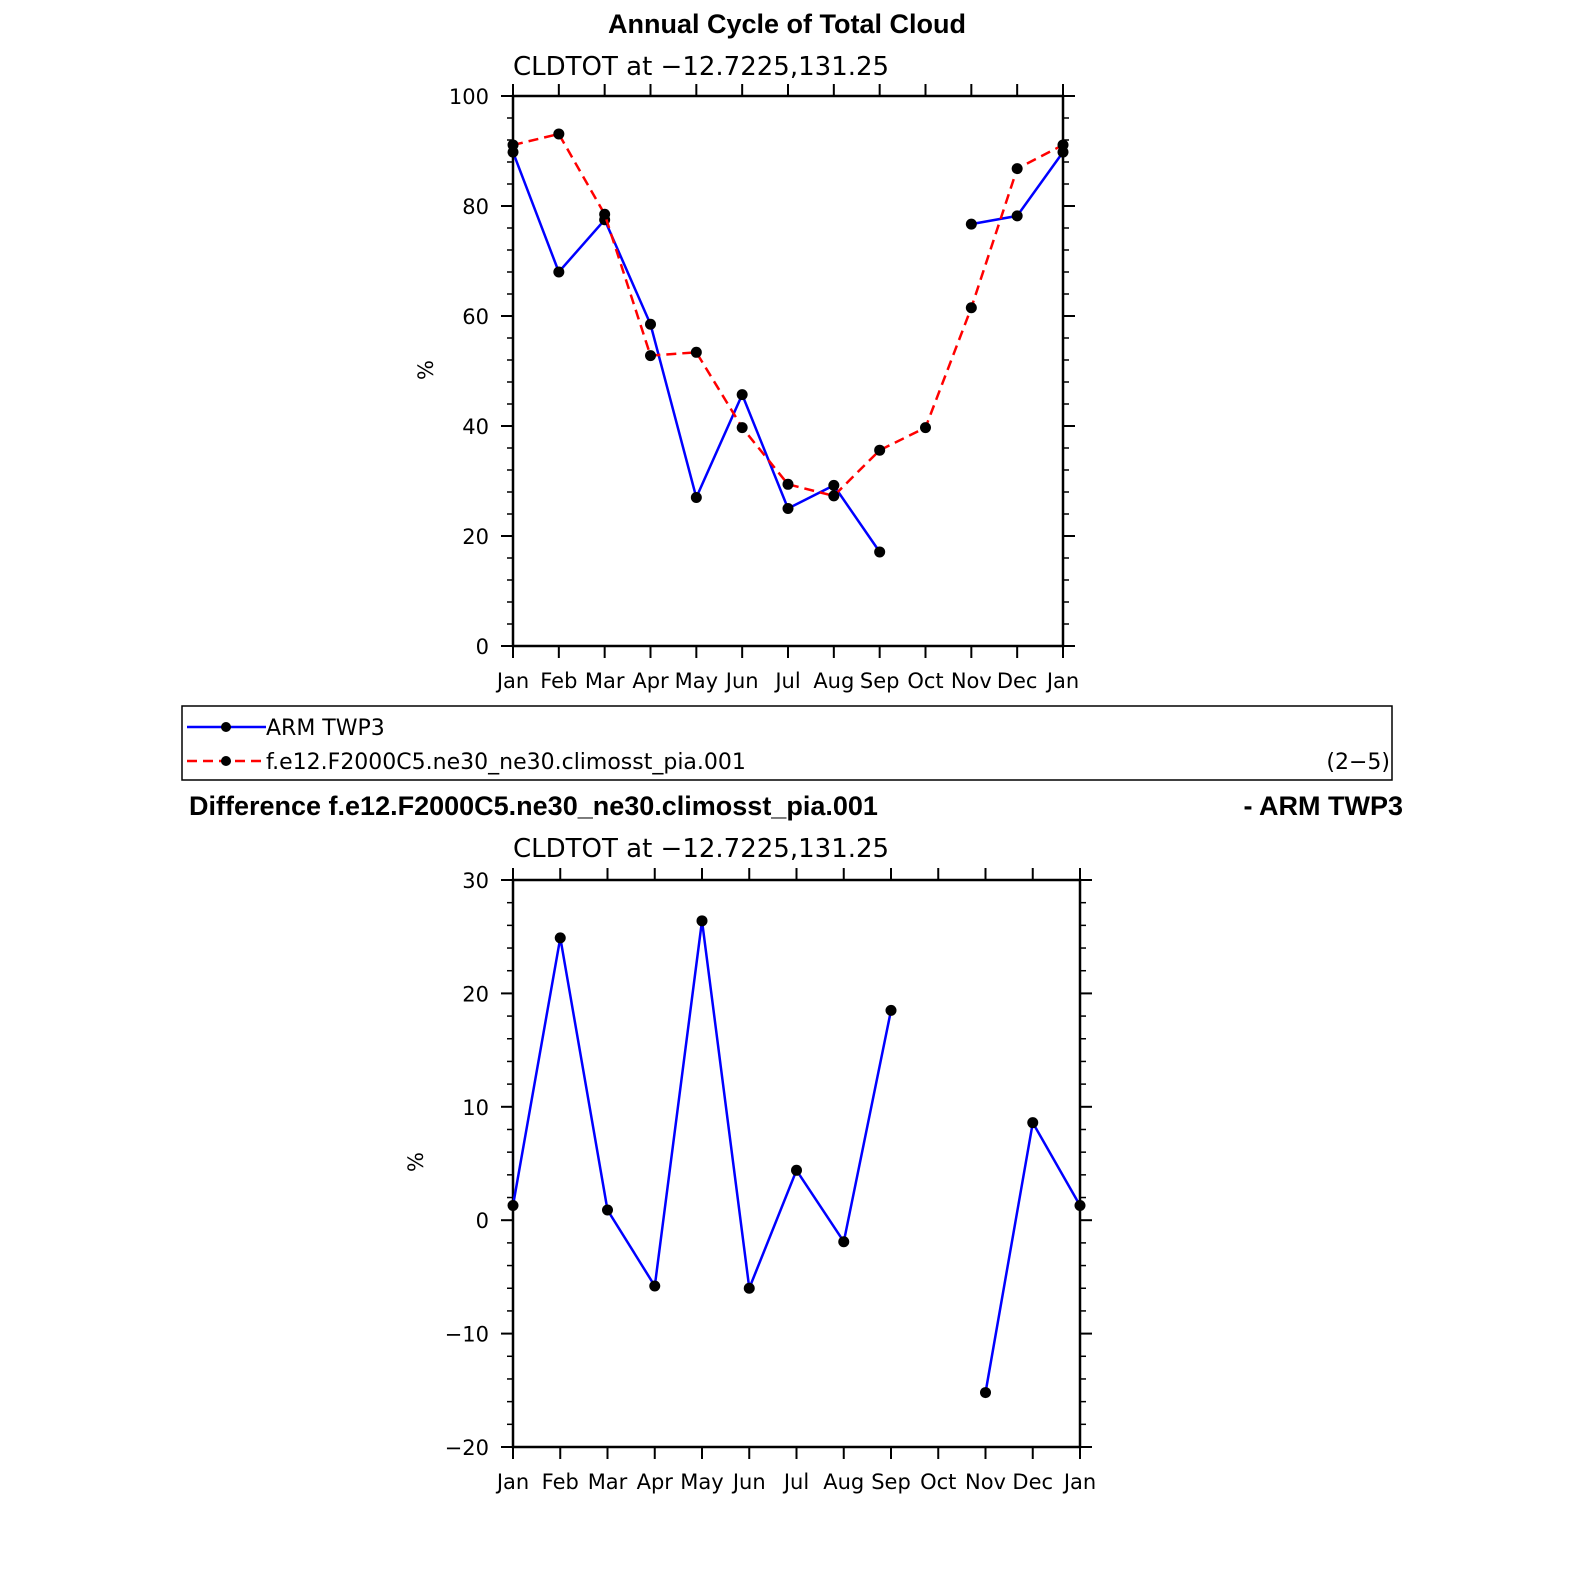 The width and height of the screenshot is (1575, 1575). What do you see at coordinates (482, 1221) in the screenshot?
I see `chart2-ytick-label: 0` at bounding box center [482, 1221].